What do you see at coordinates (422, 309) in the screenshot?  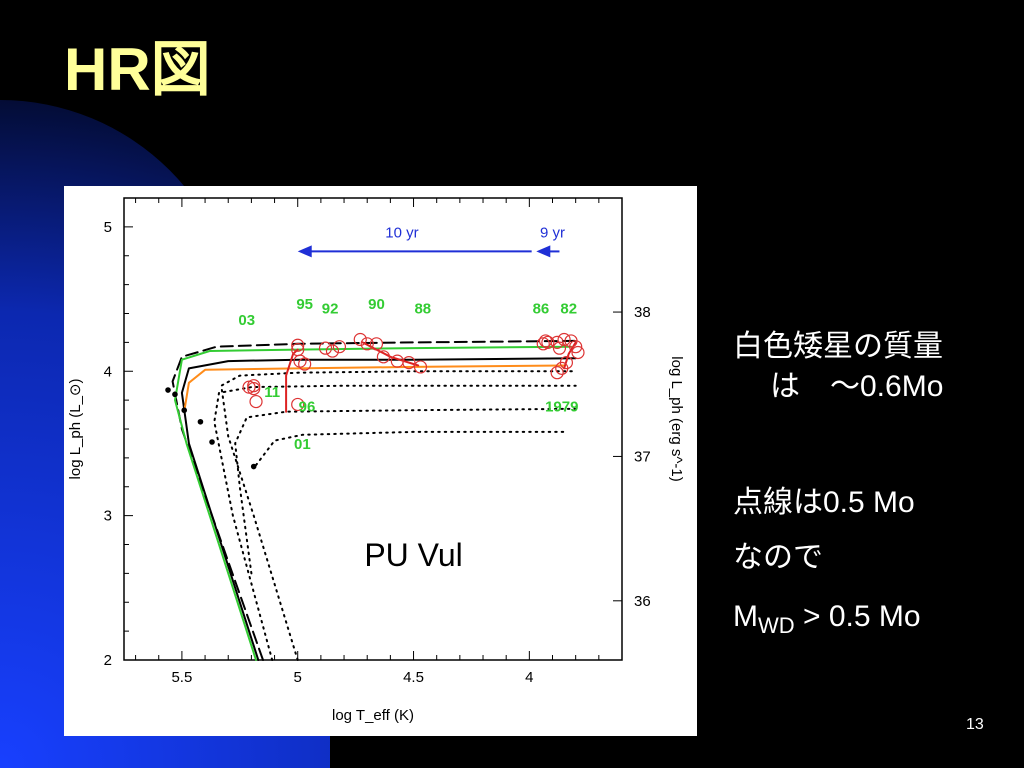 I see `year-label-88: 88` at bounding box center [422, 309].